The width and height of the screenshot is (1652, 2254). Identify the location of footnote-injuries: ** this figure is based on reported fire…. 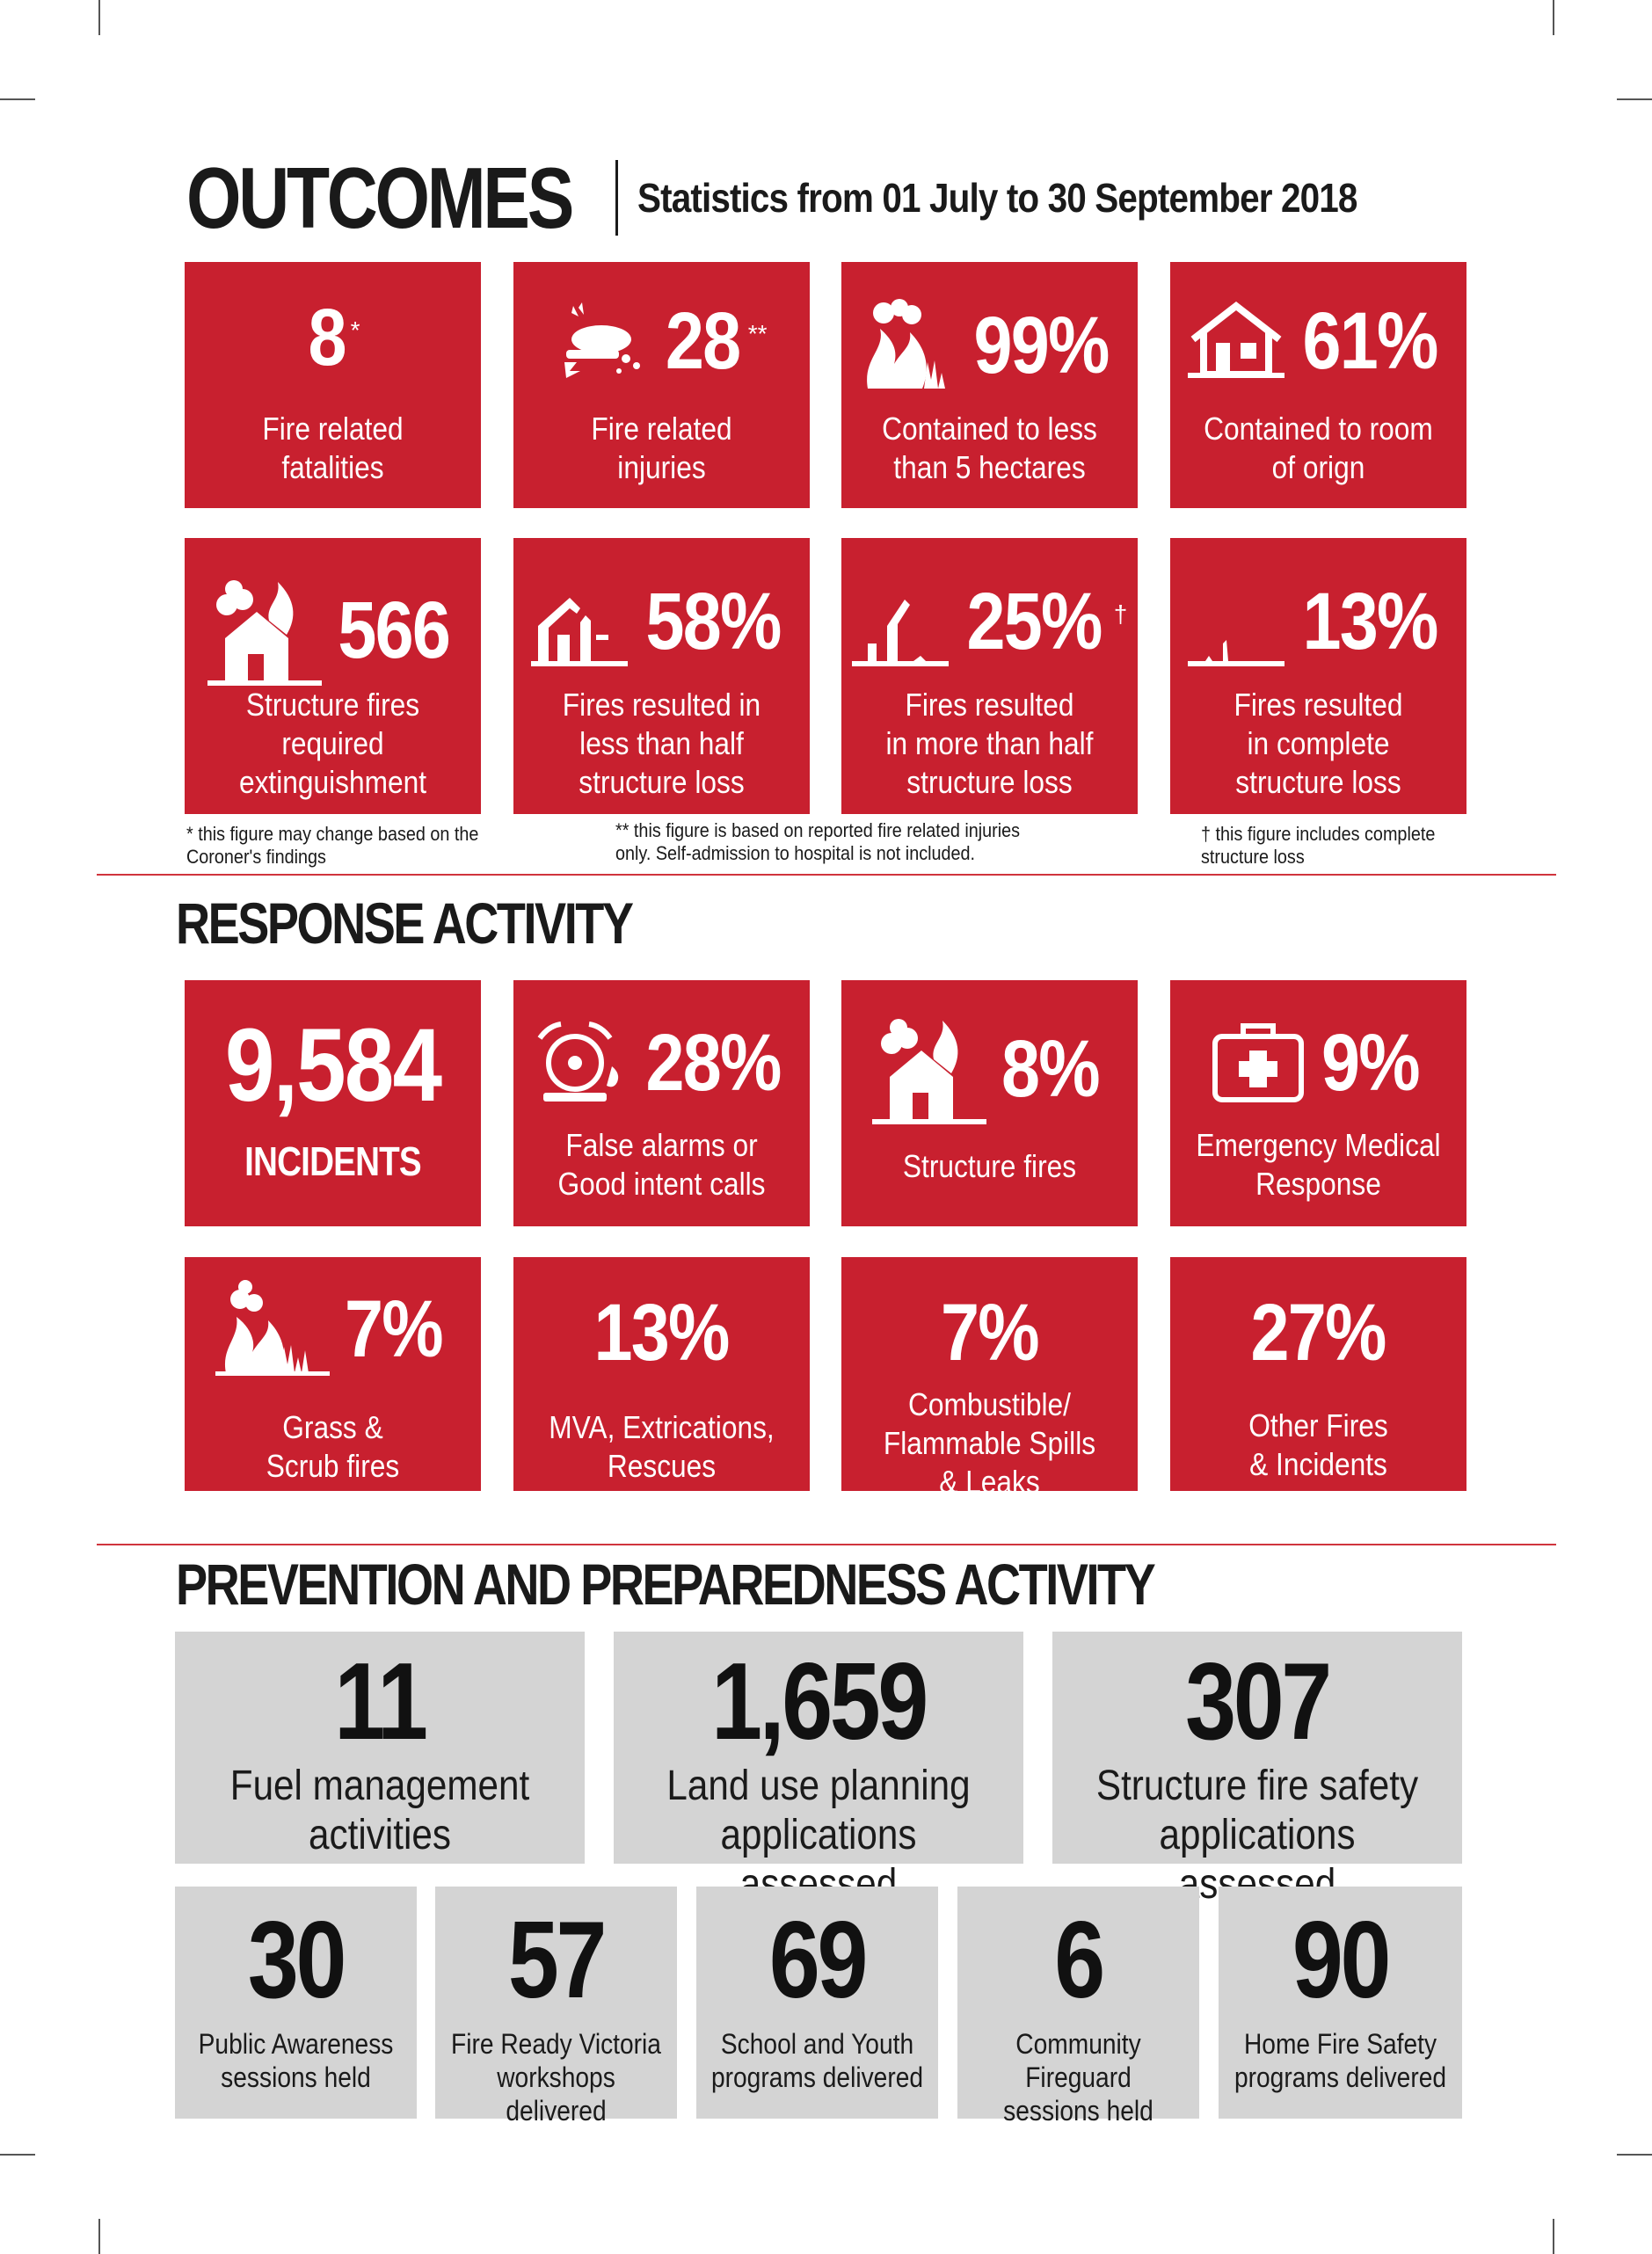
(818, 842).